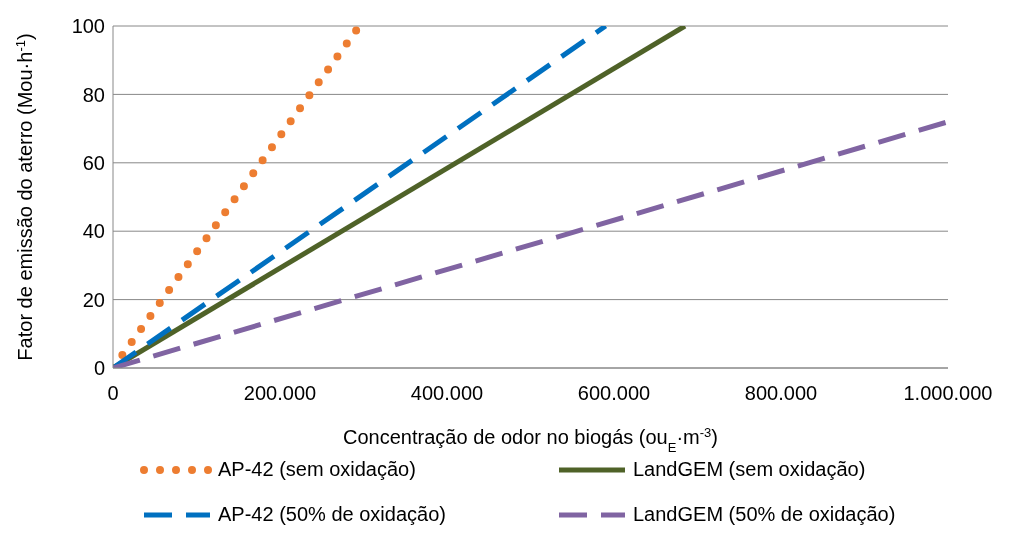 Image resolution: width=1016 pixels, height=556 pixels. What do you see at coordinates (93, 162) in the screenshot?
I see `y-tick-label: 60` at bounding box center [93, 162].